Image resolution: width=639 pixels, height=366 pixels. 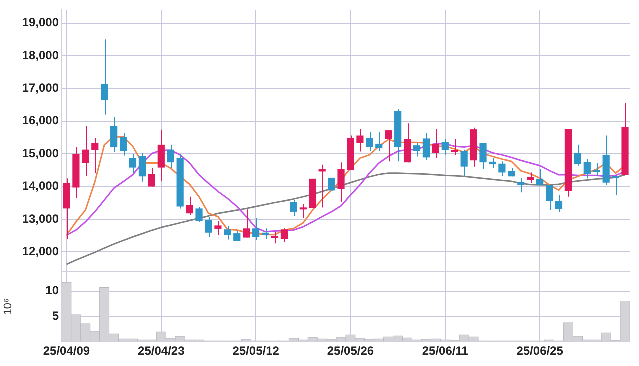 What do you see at coordinates (41, 23) in the screenshot?
I see `y-tick-label: 19,000` at bounding box center [41, 23].